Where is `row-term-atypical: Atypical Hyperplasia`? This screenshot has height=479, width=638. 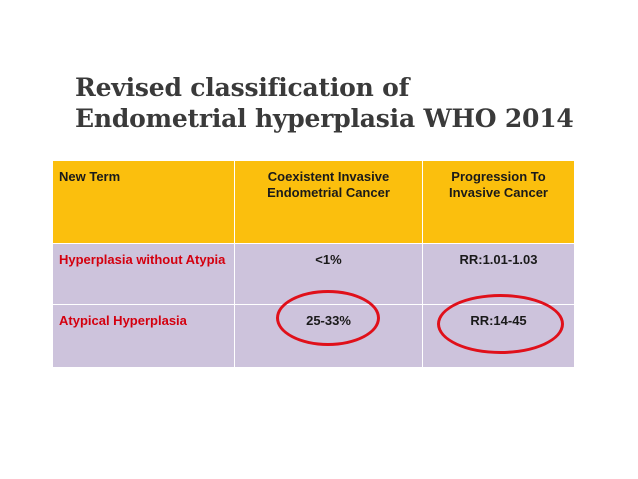 row-term-atypical: Atypical Hyperplasia is located at coordinates (143, 336).